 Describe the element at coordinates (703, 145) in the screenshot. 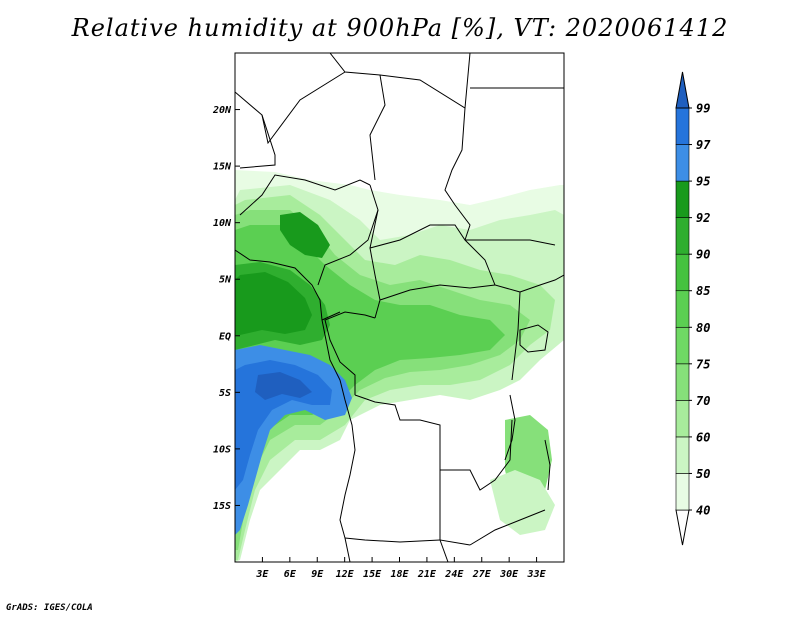

I see `colorbar-label: 97` at that location.